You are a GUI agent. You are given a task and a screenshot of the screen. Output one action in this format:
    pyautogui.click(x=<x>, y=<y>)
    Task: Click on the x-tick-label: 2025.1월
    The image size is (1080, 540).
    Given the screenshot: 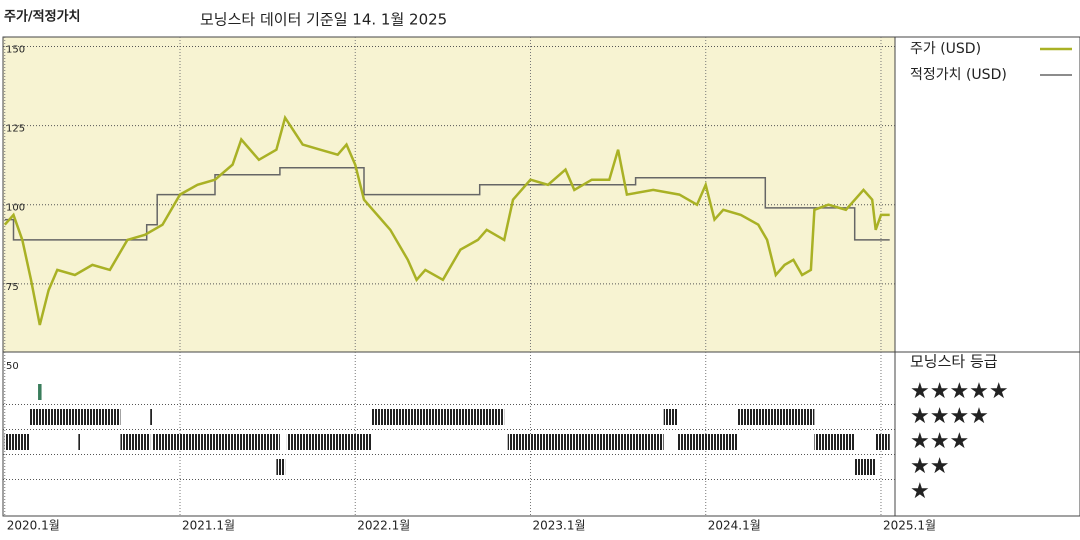 What is the action you would take?
    pyautogui.click(x=909, y=526)
    